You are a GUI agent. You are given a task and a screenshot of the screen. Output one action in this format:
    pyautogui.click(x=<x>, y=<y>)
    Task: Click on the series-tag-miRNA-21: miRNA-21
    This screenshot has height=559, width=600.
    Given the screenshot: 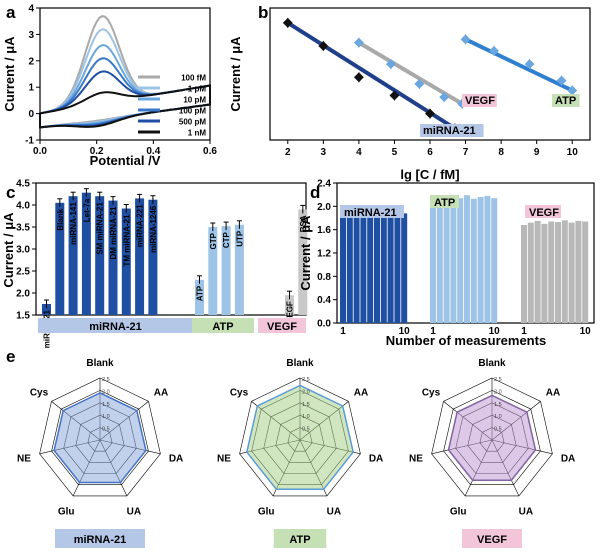 What is the action you would take?
    pyautogui.click(x=449, y=131)
    